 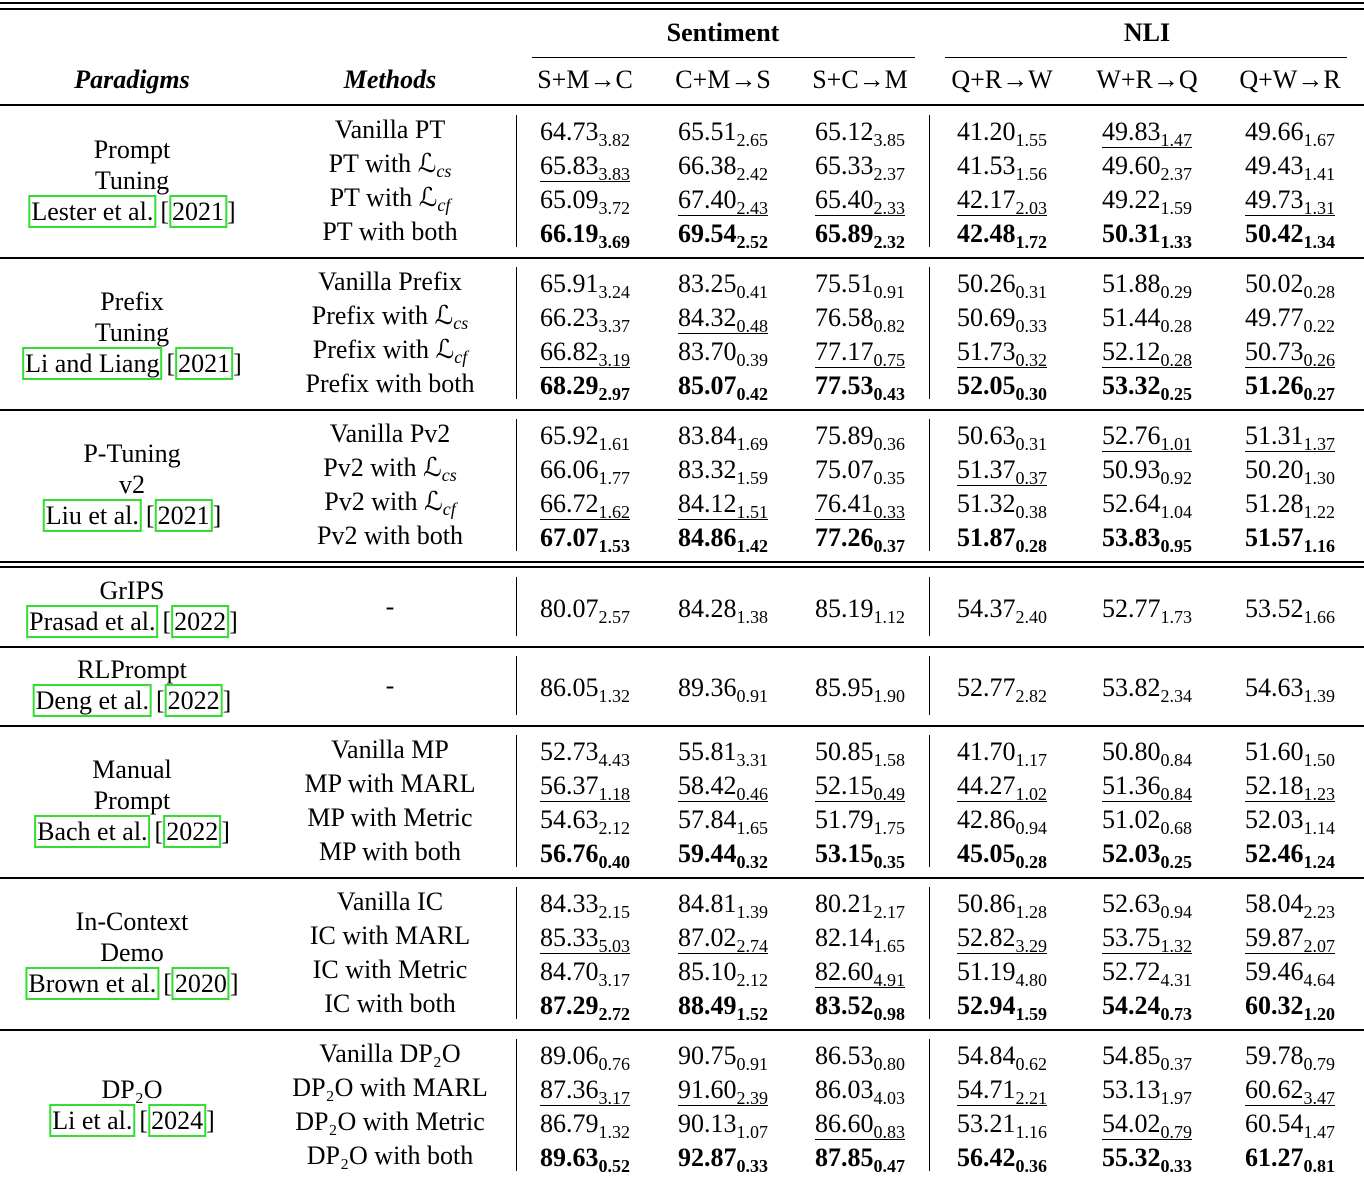 I want to click on cell-value: 42.86, so click(x=986, y=819).